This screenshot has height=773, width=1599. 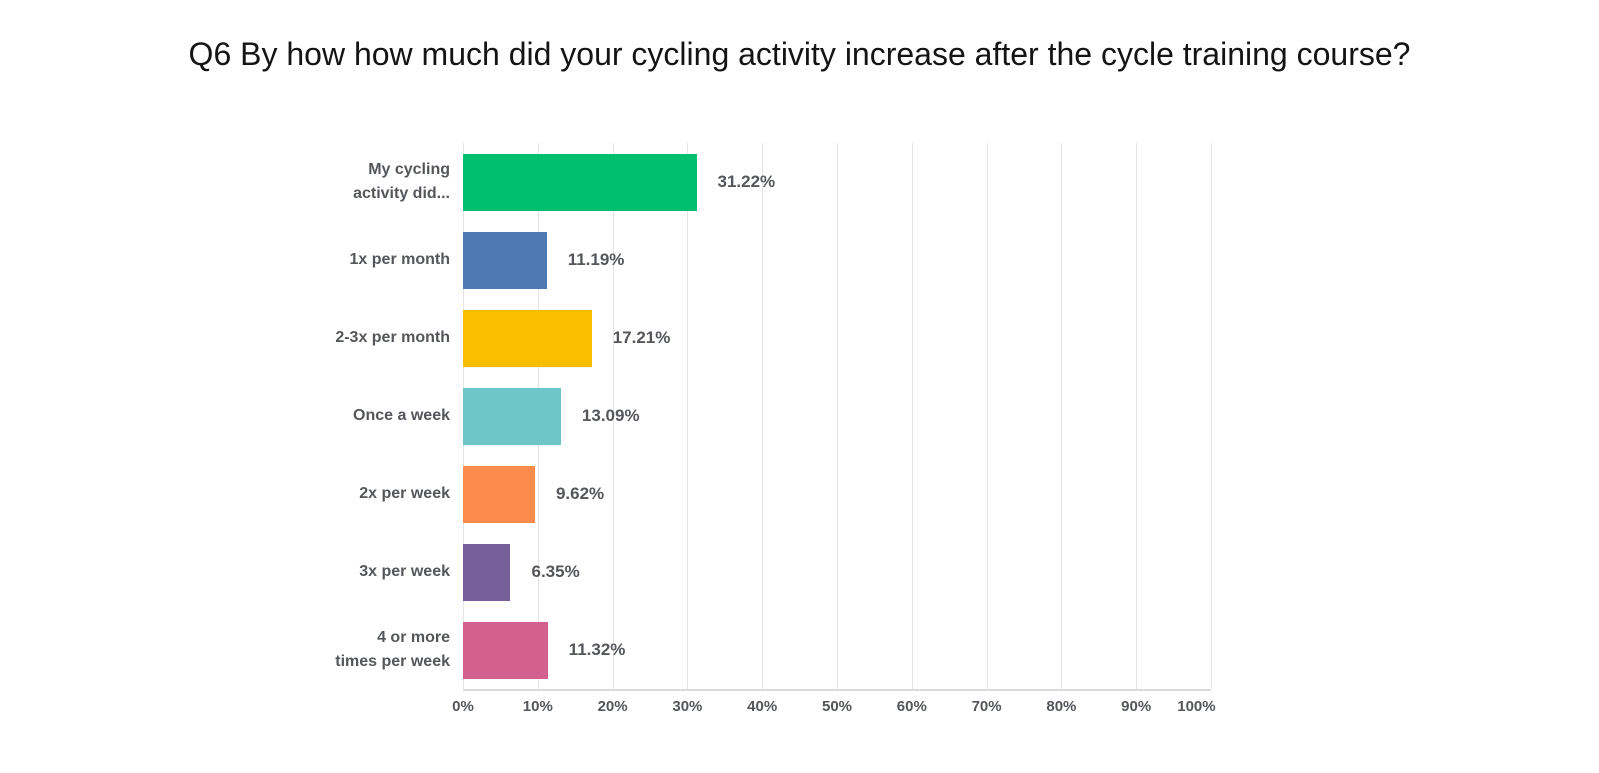 What do you see at coordinates (537, 706) in the screenshot?
I see `x-tick-label: 10%` at bounding box center [537, 706].